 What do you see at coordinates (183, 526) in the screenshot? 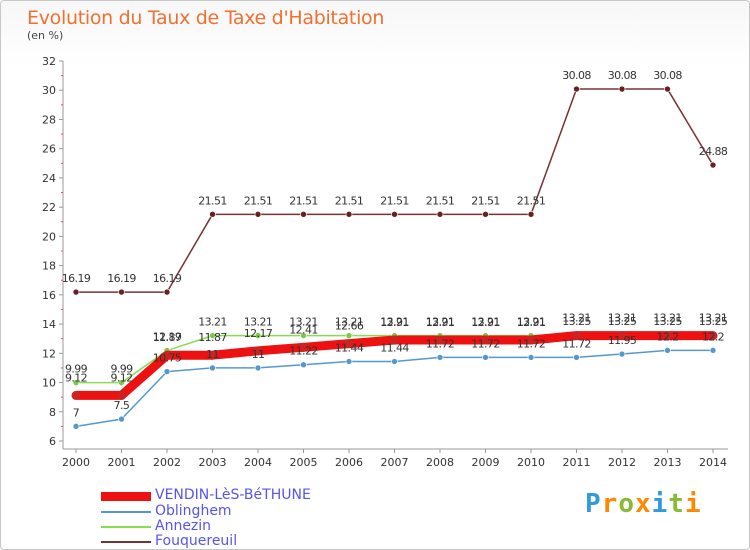
I see `legend-label: Annezin` at bounding box center [183, 526].